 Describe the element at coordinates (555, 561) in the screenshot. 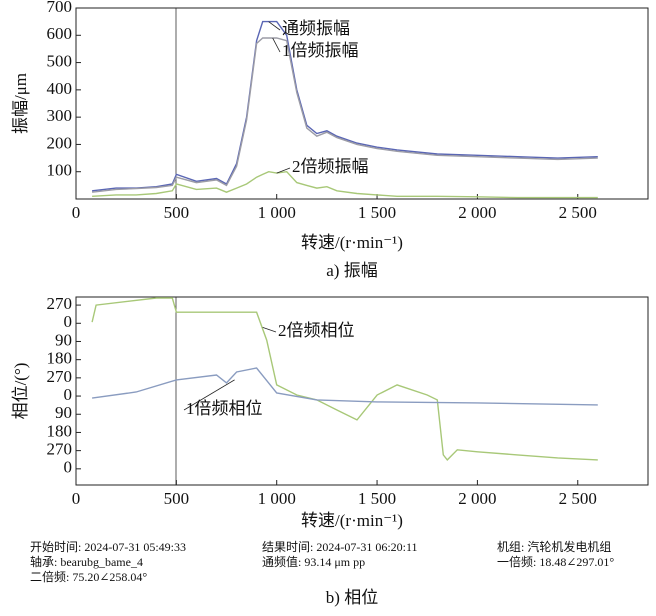

I see `info-line: 一倍频: 18.48∠297.01°` at that location.